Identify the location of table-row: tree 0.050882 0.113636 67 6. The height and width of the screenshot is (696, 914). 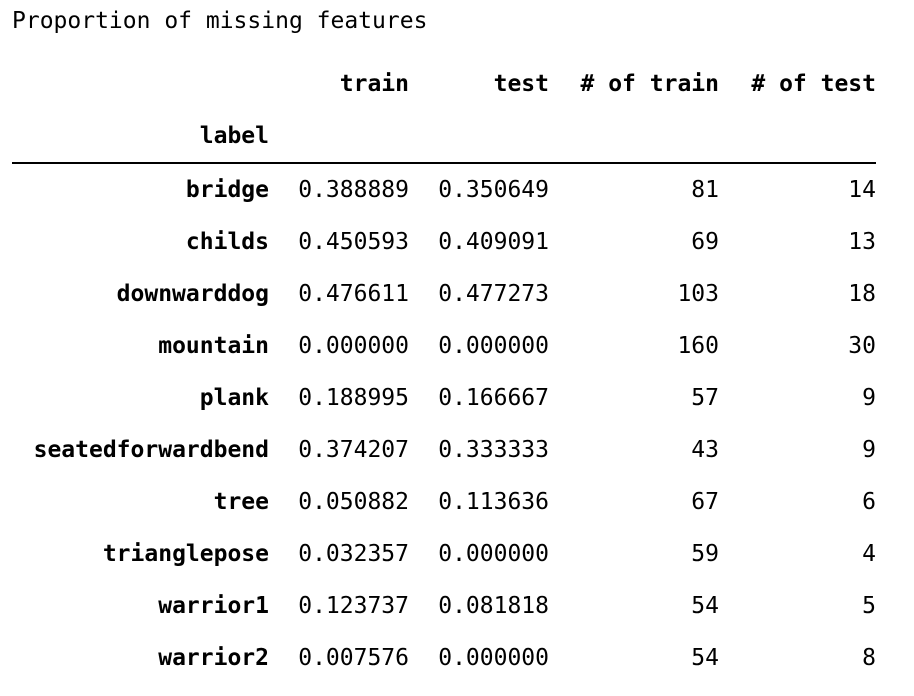
(444, 502).